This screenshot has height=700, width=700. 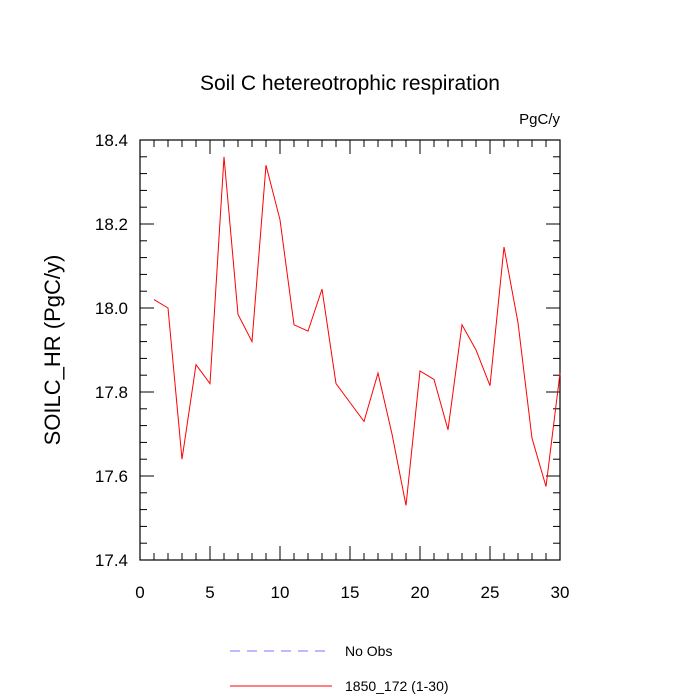 I want to click on y-tick-label: 18.0, so click(x=111, y=308).